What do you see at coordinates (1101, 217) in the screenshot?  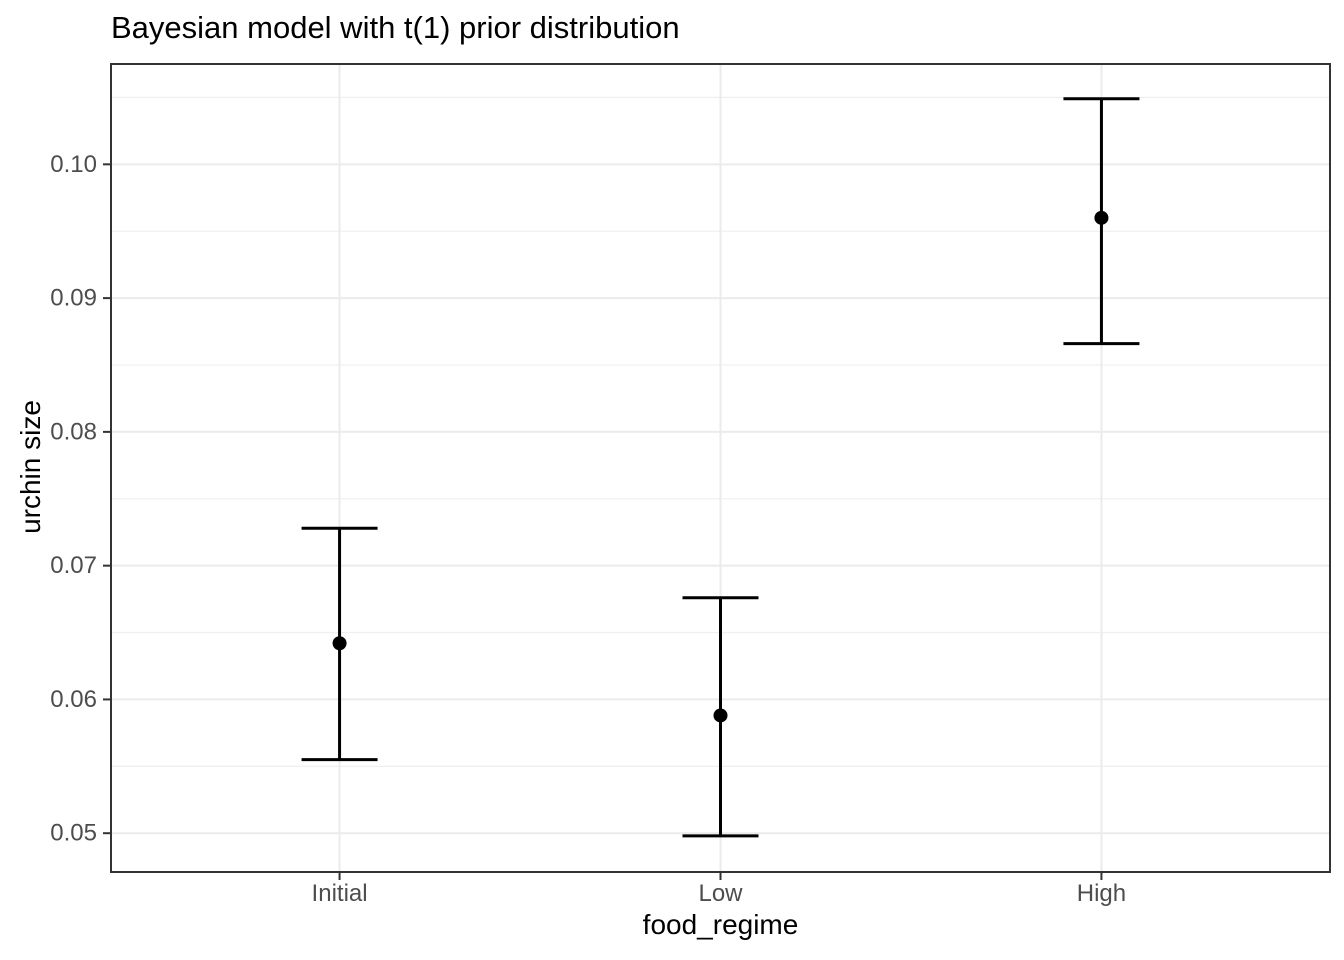 I see `point-high` at bounding box center [1101, 217].